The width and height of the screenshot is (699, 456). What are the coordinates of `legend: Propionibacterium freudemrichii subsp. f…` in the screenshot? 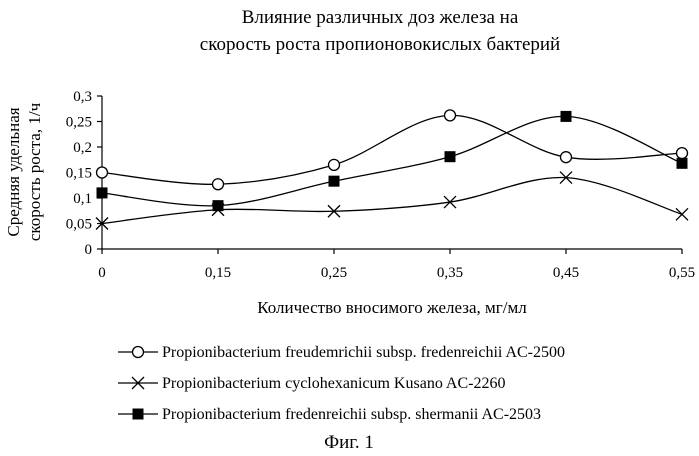 It's located at (341, 383).